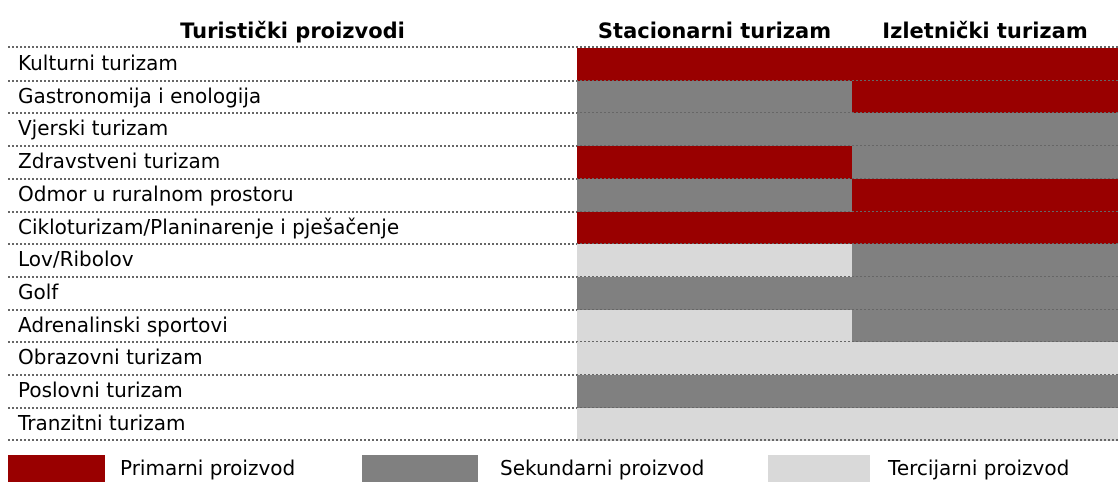 Image resolution: width=1118 pixels, height=482 pixels. What do you see at coordinates (76, 259) in the screenshot?
I see `row-label: Lov/Ribolov` at bounding box center [76, 259].